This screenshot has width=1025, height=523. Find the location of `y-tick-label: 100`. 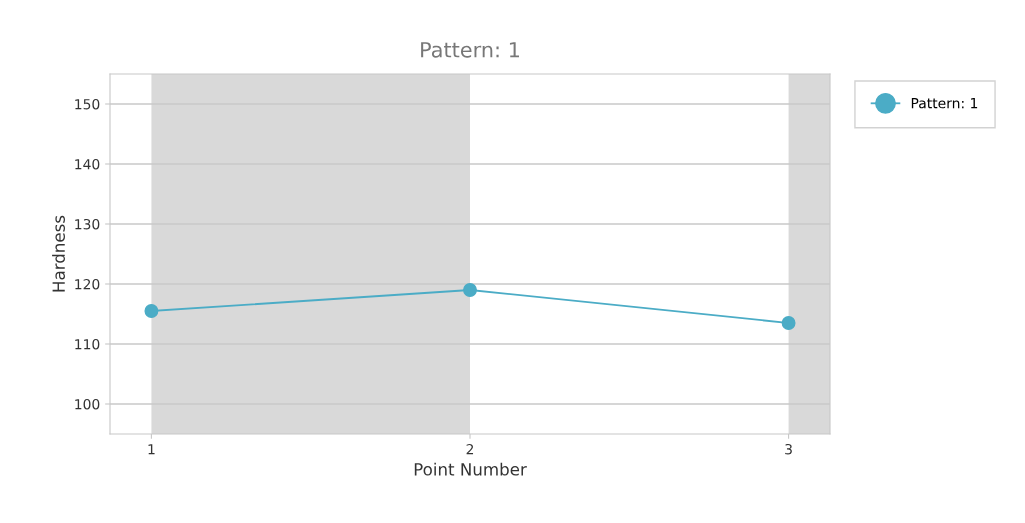

y-tick-label: 100 is located at coordinates (87, 404).